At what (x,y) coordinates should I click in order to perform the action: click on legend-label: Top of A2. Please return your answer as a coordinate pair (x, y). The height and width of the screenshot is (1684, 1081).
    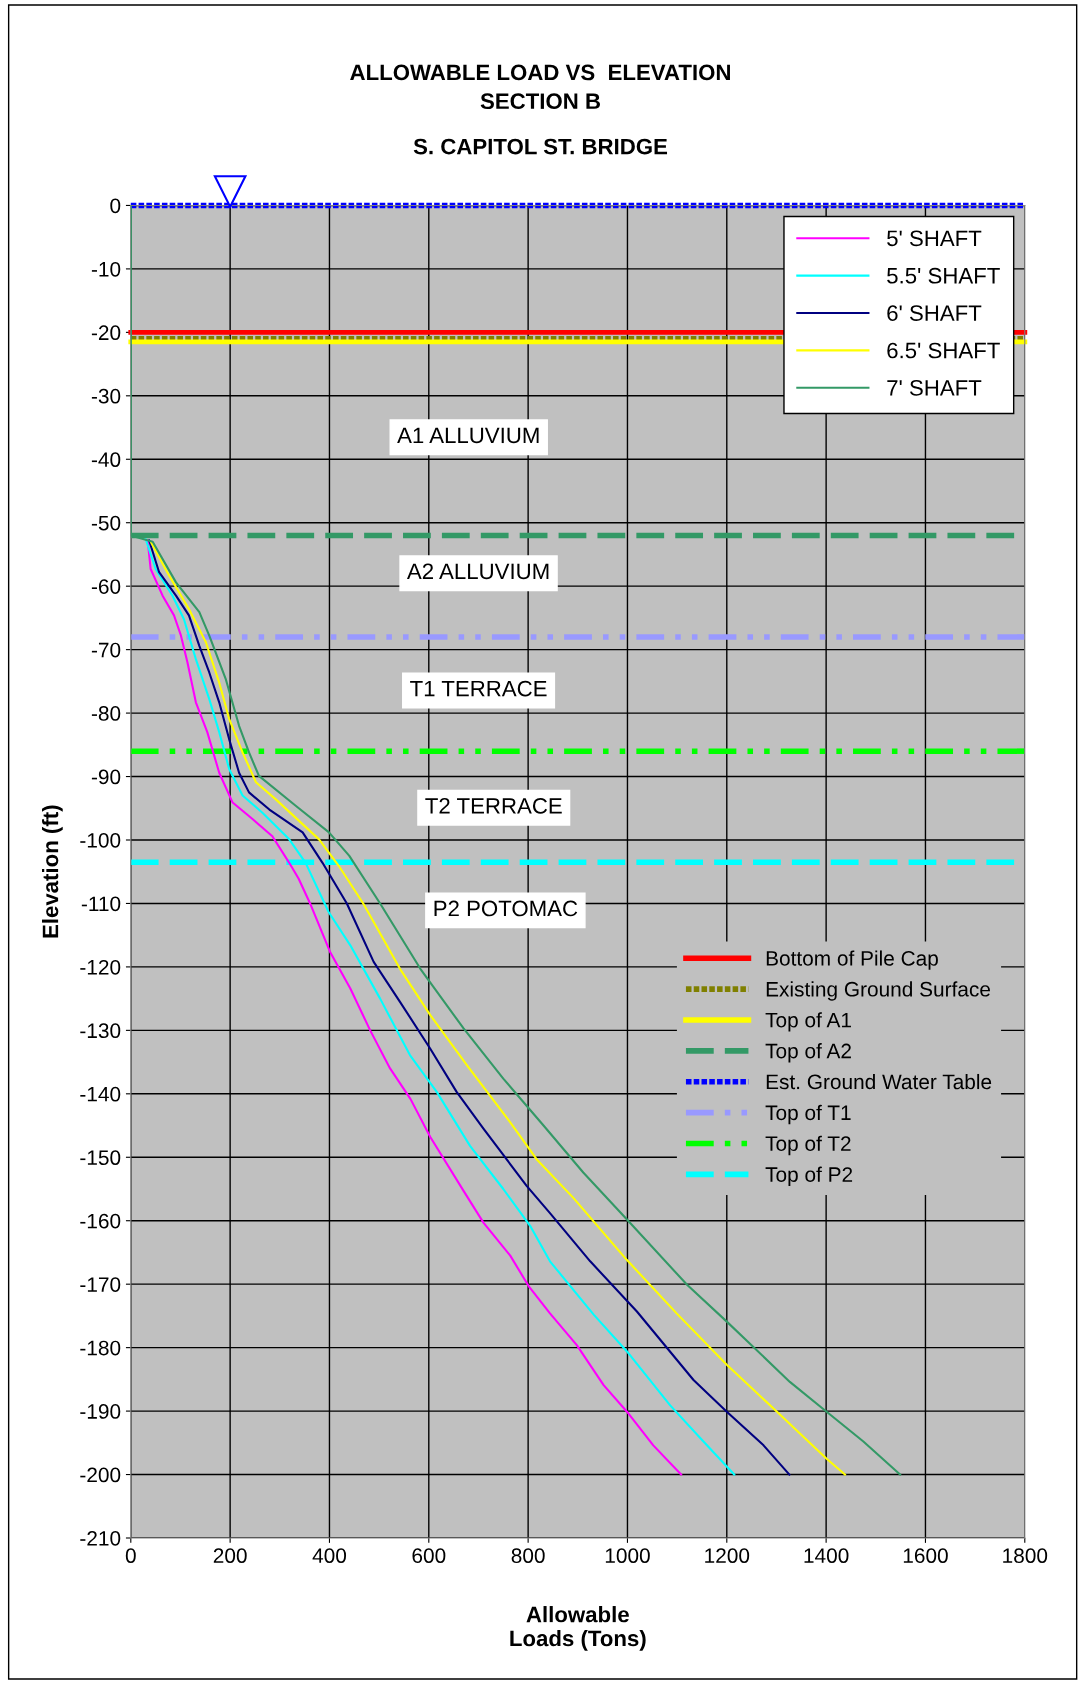
    Looking at the image, I should click on (808, 1053).